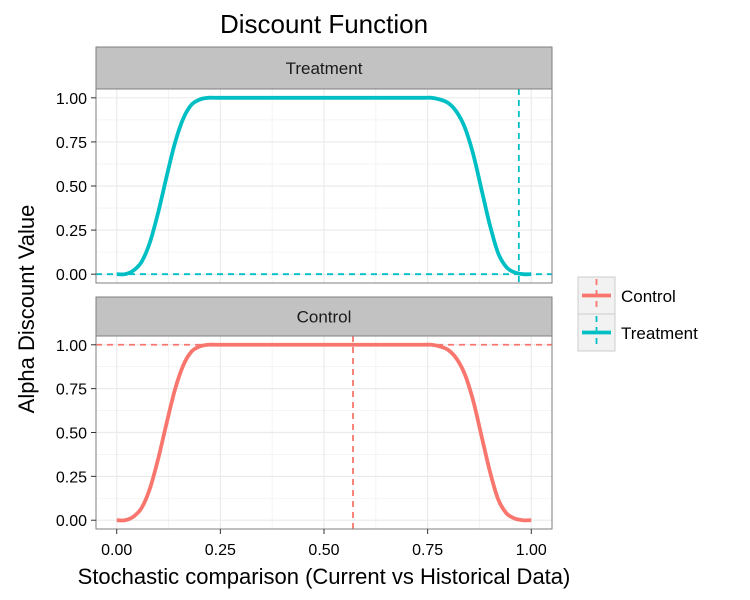 Image resolution: width=750 pixels, height=600 pixels. What do you see at coordinates (531, 550) in the screenshot?
I see `x-tick-label: 1.00` at bounding box center [531, 550].